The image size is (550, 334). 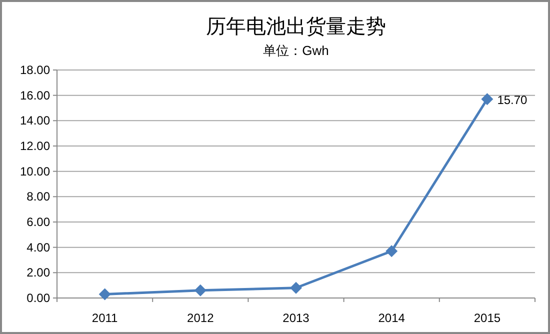 What do you see at coordinates (35, 70) in the screenshot?
I see `y-tick-label: 18.00` at bounding box center [35, 70].